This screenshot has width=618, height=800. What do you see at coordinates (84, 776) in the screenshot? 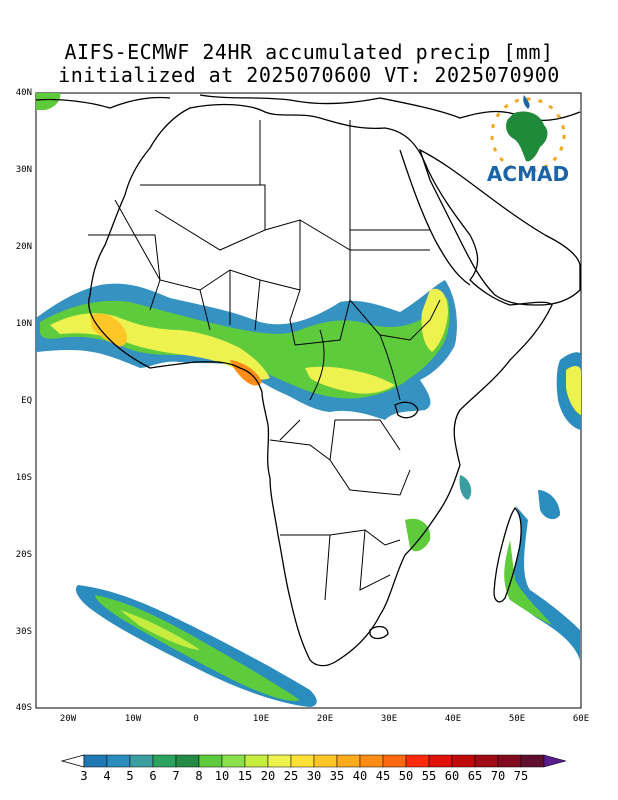
I see `colorbar-label: 3` at bounding box center [84, 776].